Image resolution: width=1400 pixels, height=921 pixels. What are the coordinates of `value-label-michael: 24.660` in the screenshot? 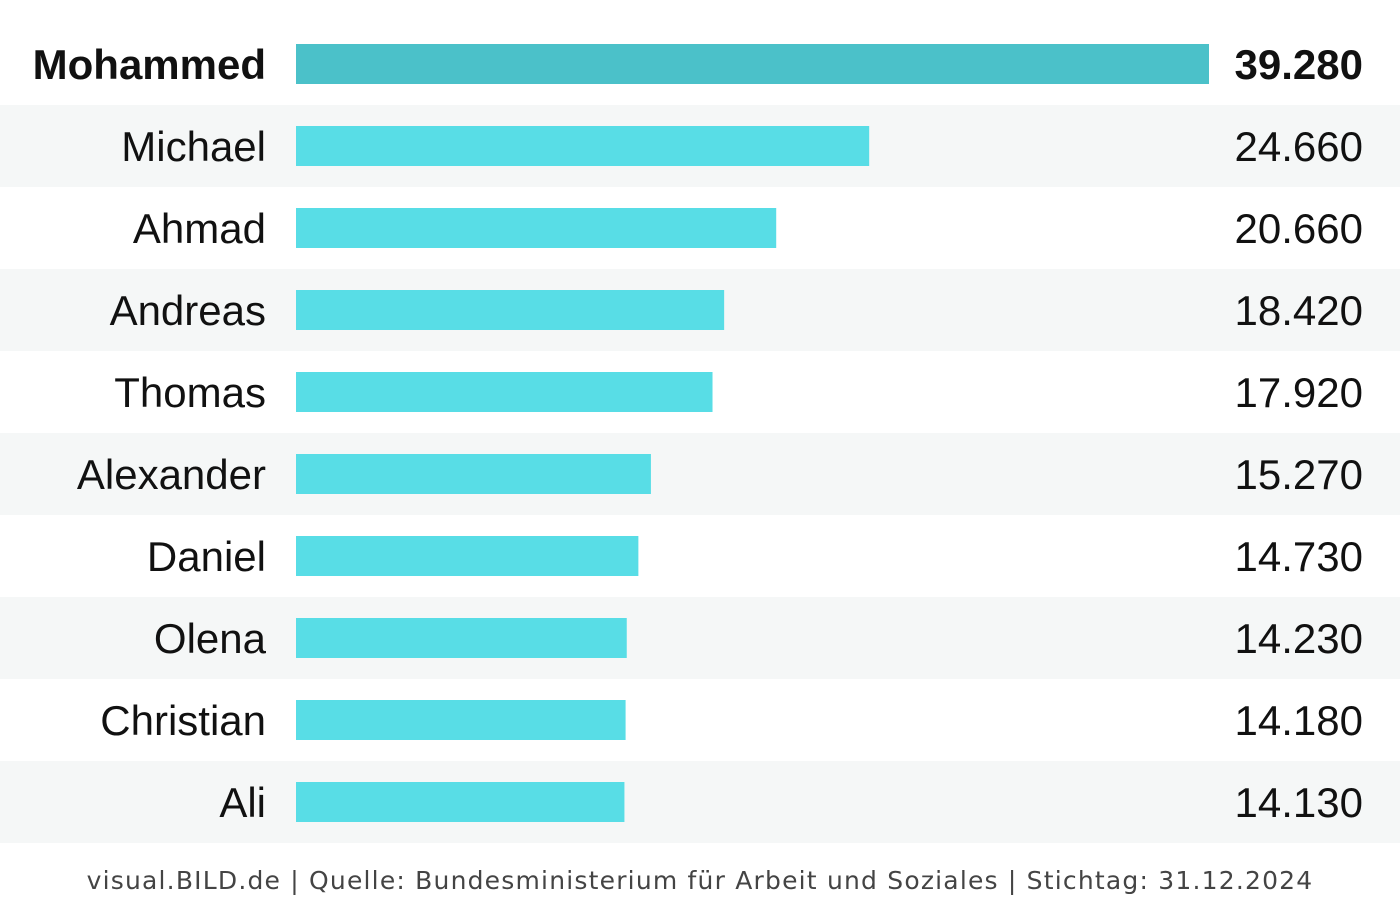 It's located at (1299, 146).